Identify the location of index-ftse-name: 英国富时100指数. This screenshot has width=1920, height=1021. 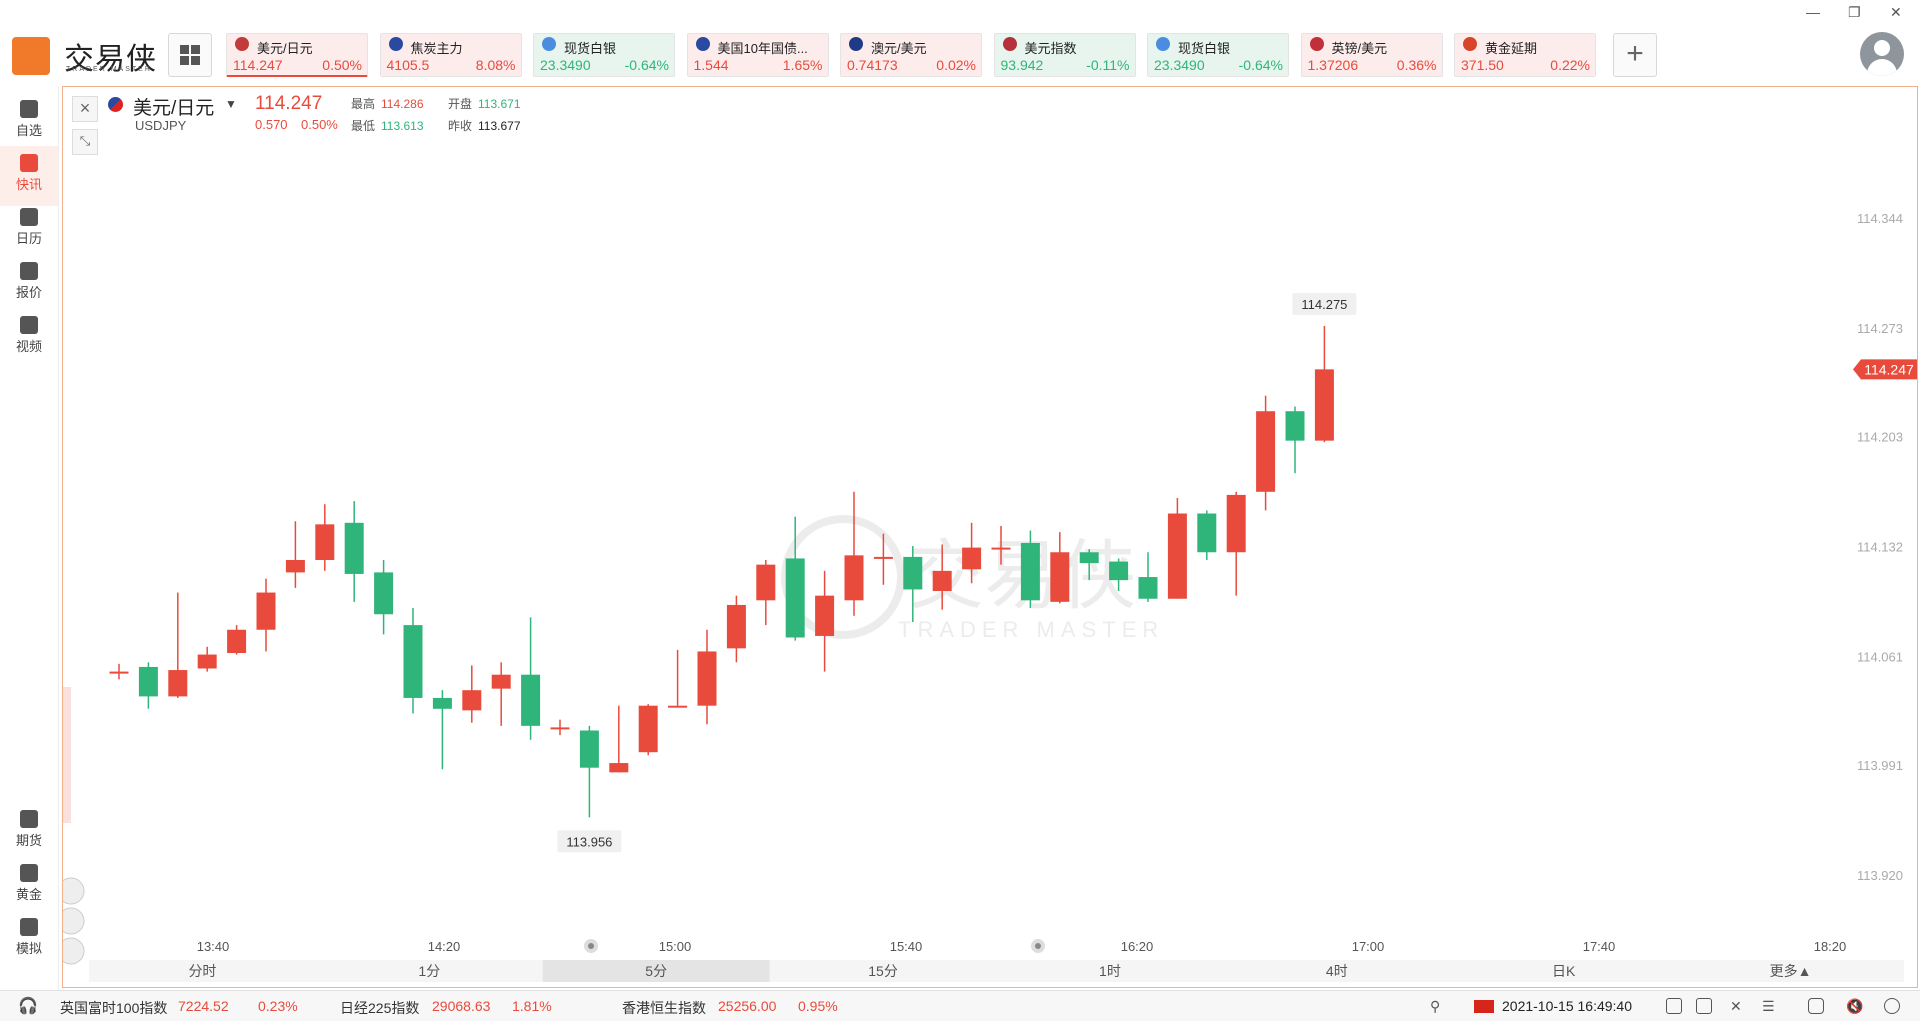
(114, 1008).